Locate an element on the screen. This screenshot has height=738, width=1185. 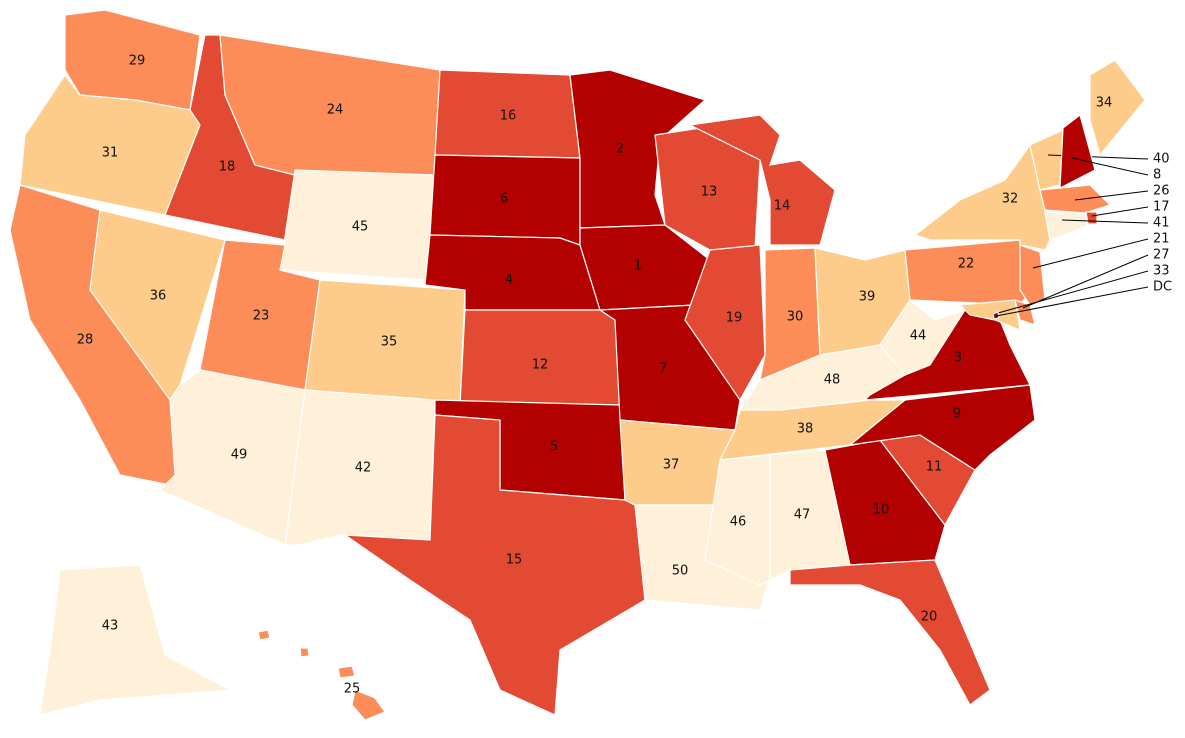
region-label: 14 is located at coordinates (782, 206).